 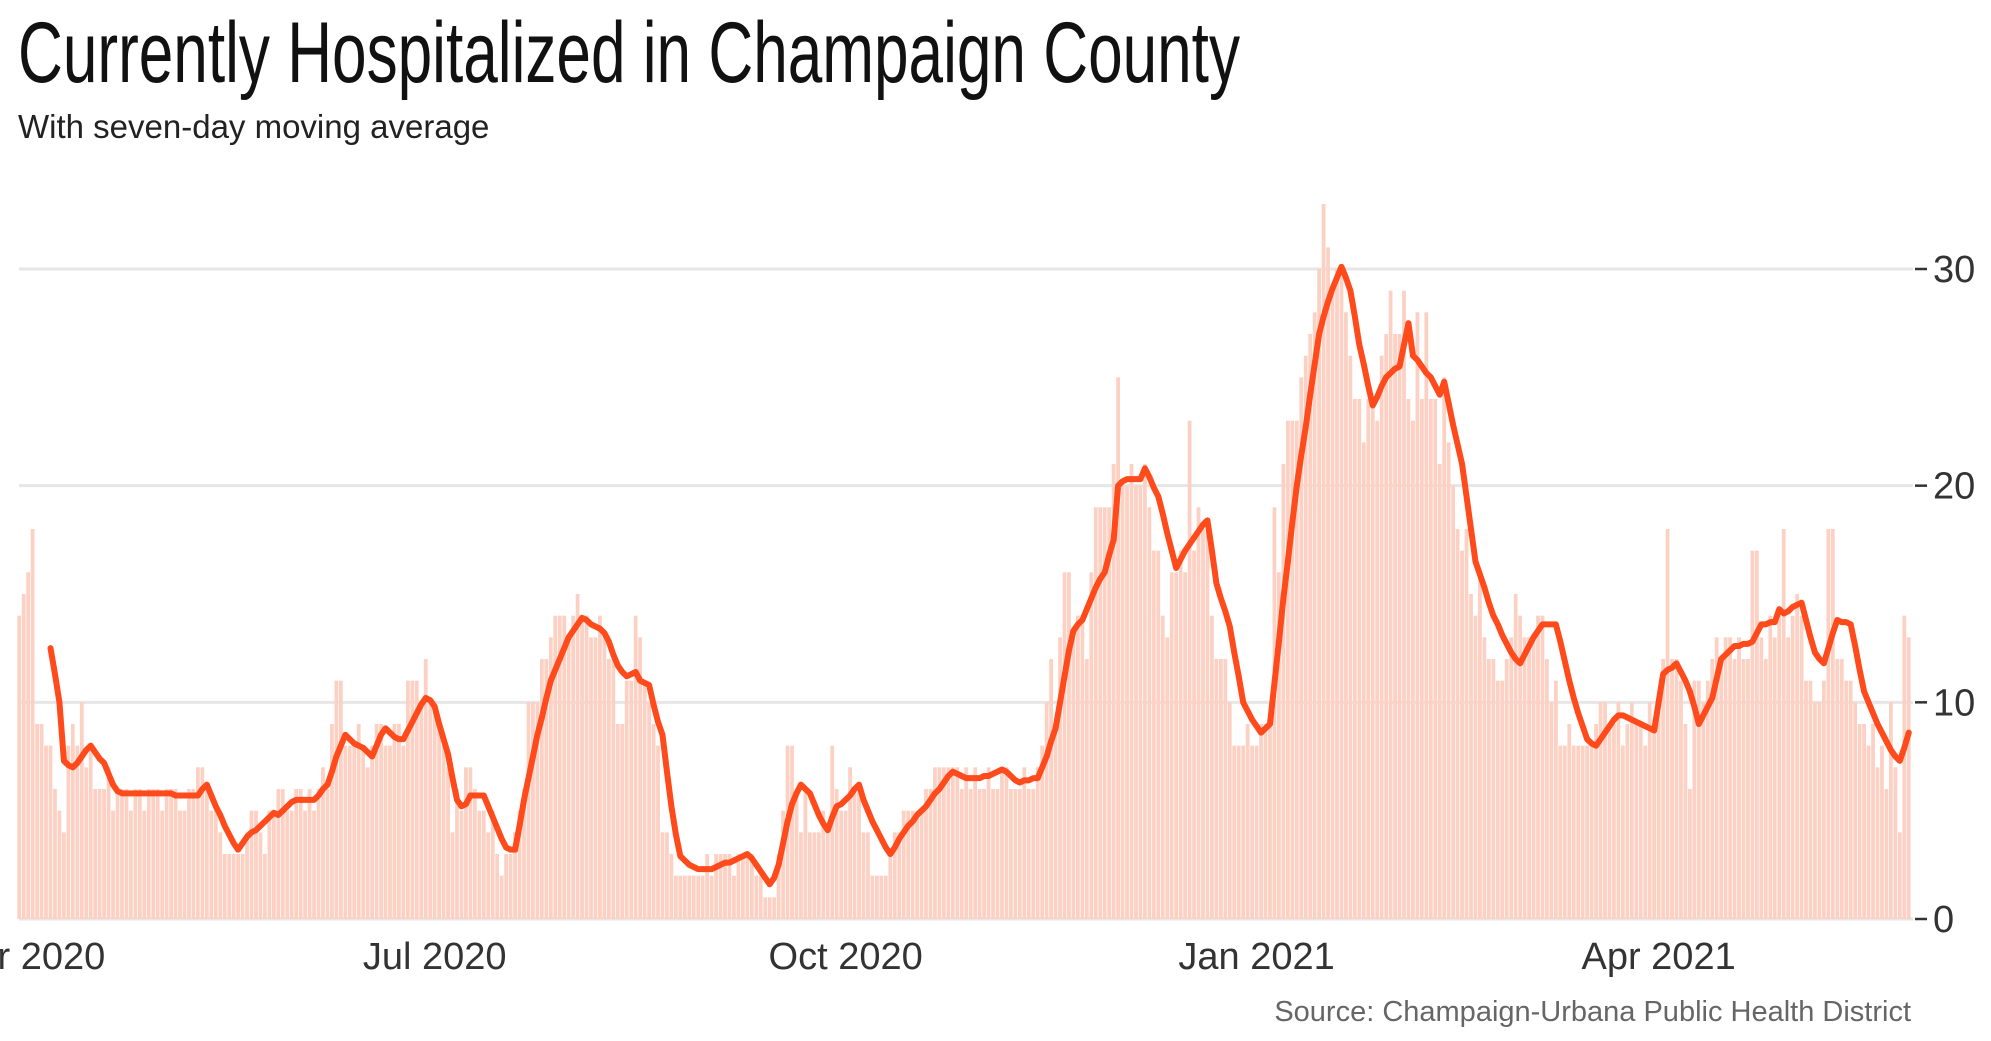 I want to click on x-tick-label: Apr 2020, so click(x=52, y=957).